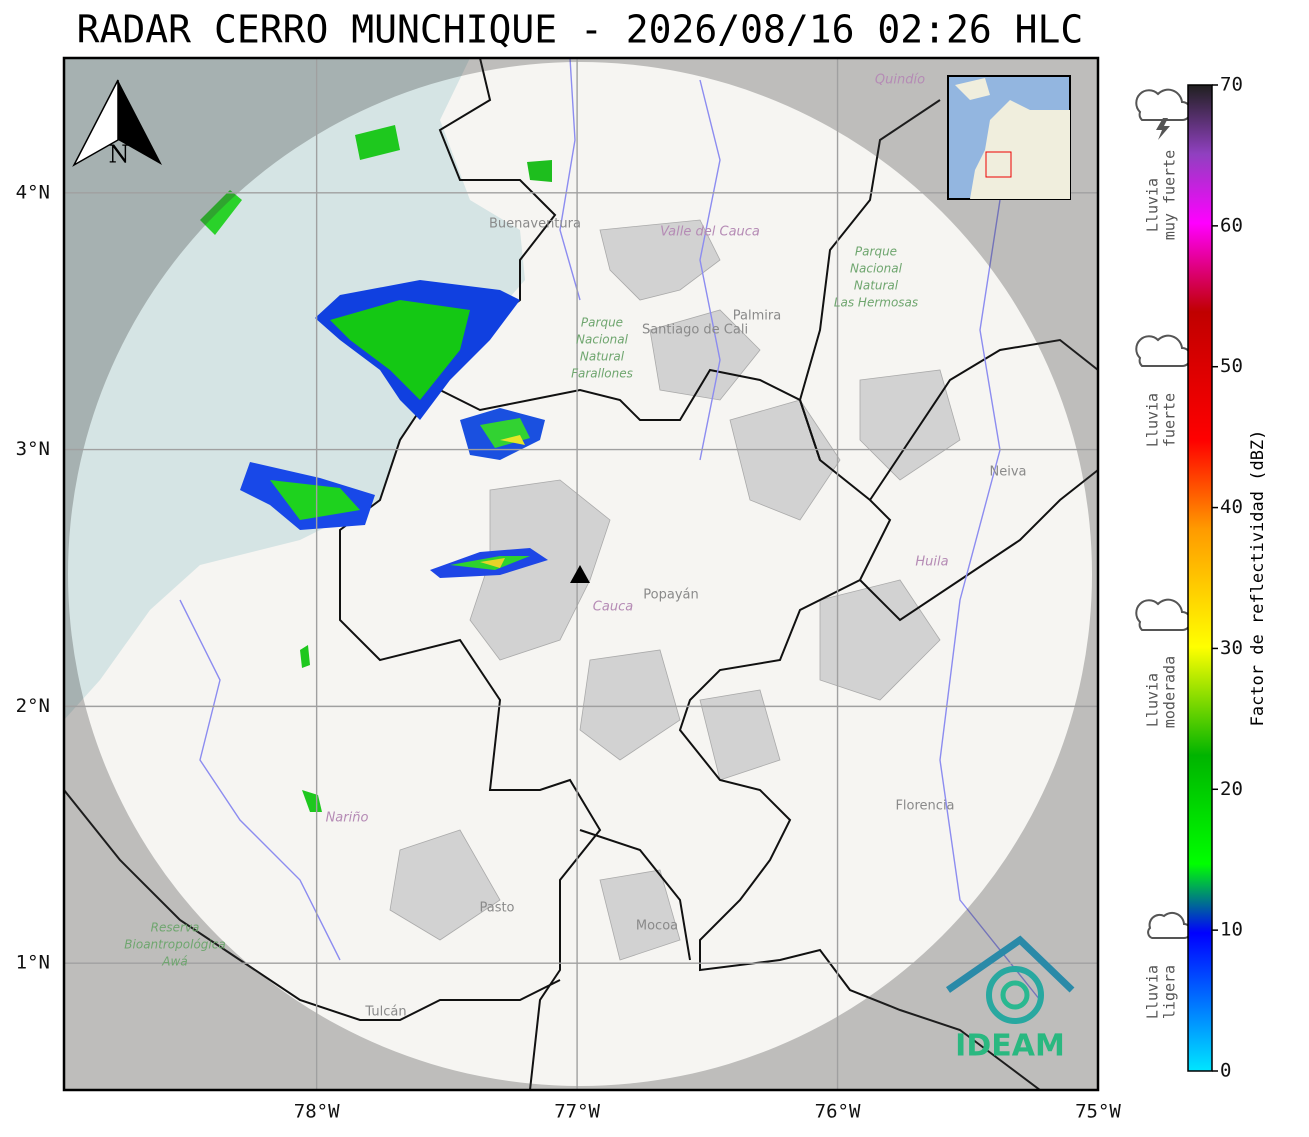 Image resolution: width=1309 pixels, height=1137 pixels. Describe the element at coordinates (1170, 195) in the screenshot. I see `rain-label: muy fuerte` at that location.